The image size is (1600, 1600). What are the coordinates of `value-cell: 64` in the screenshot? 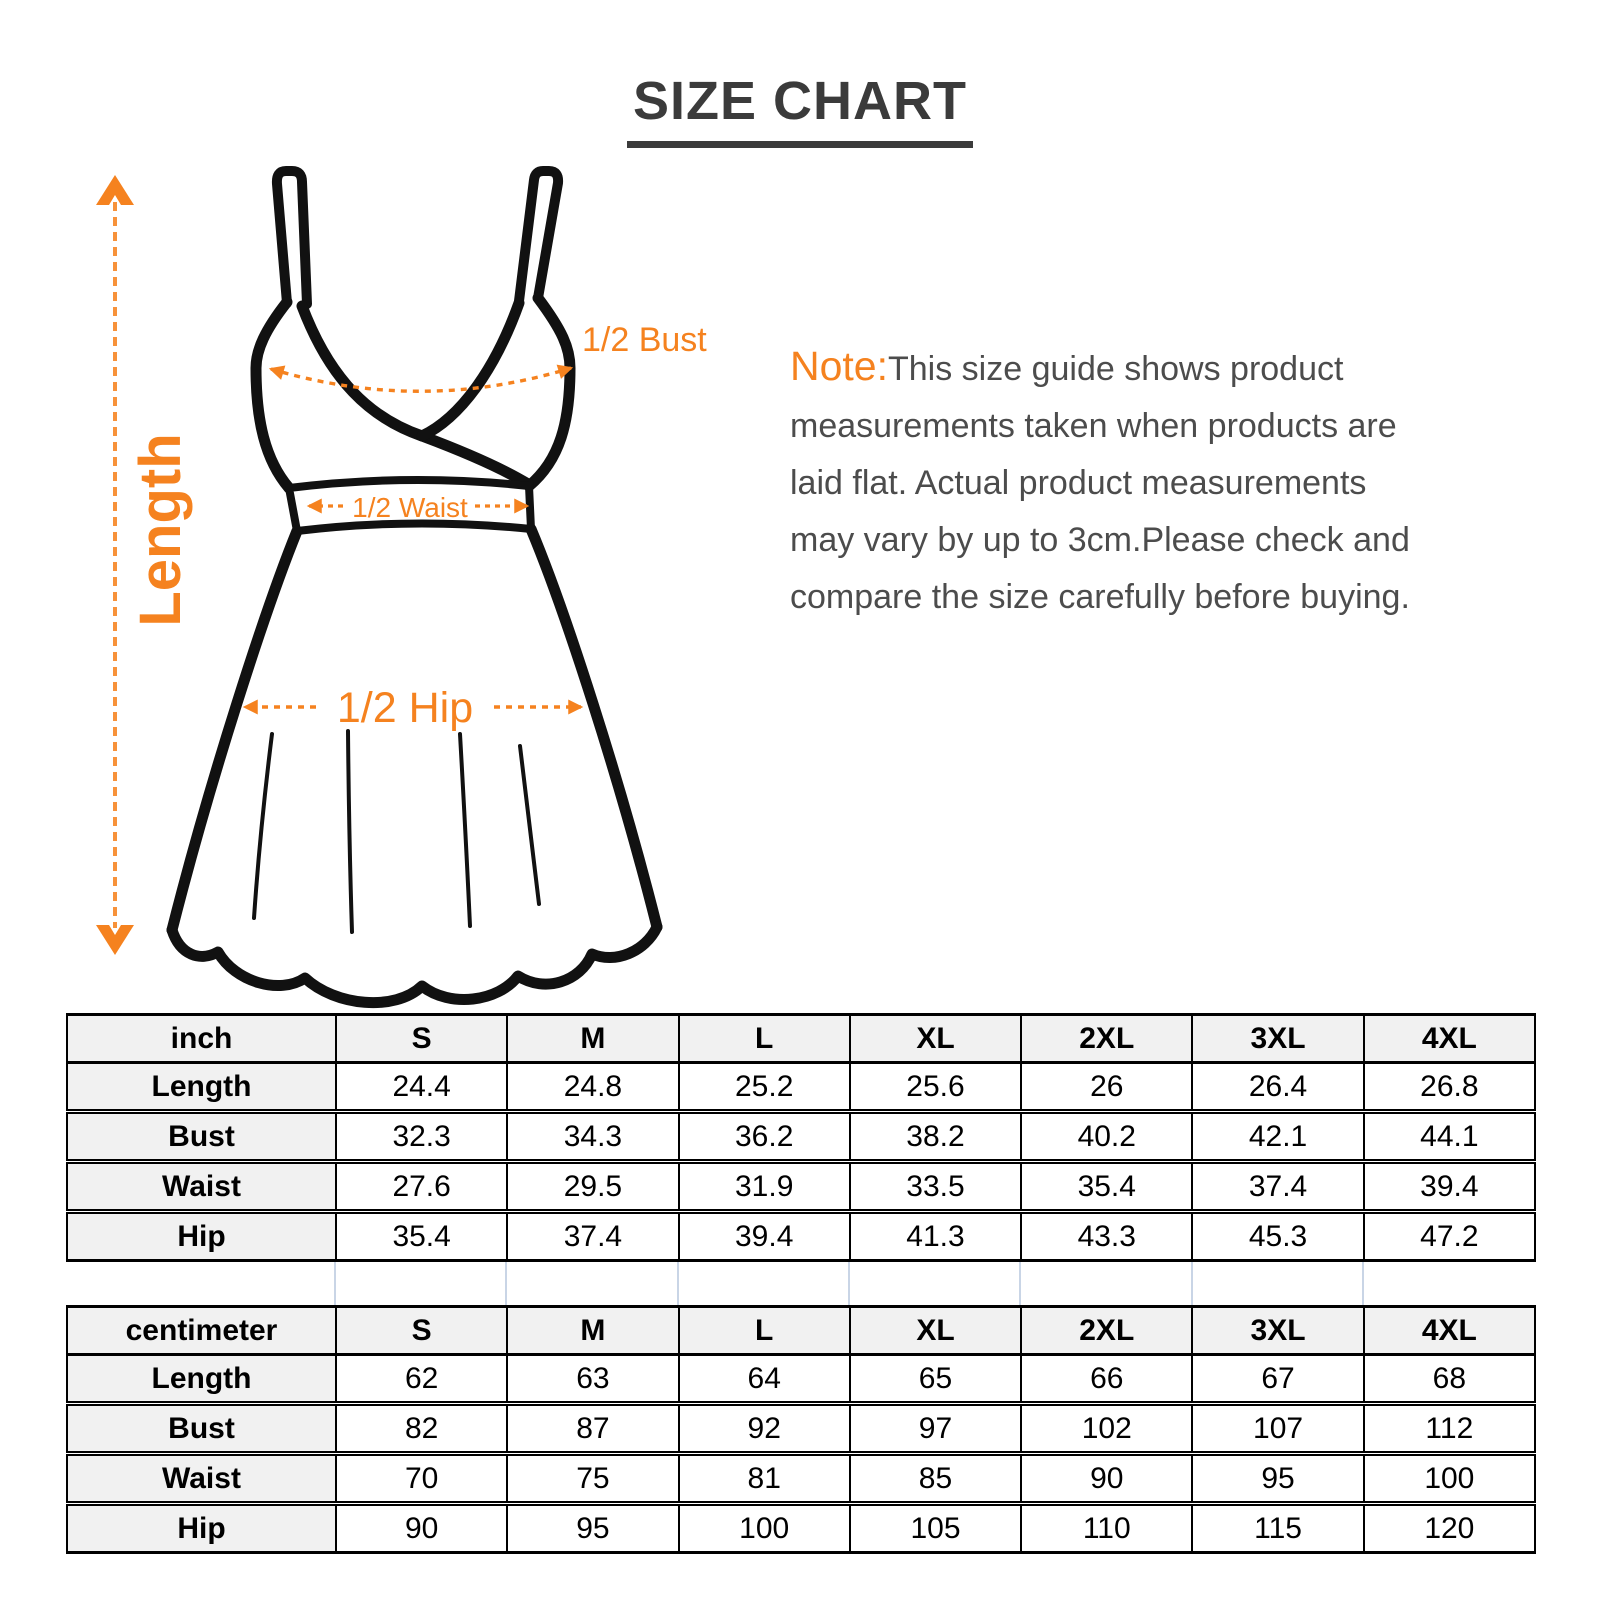 It's located at (764, 1379).